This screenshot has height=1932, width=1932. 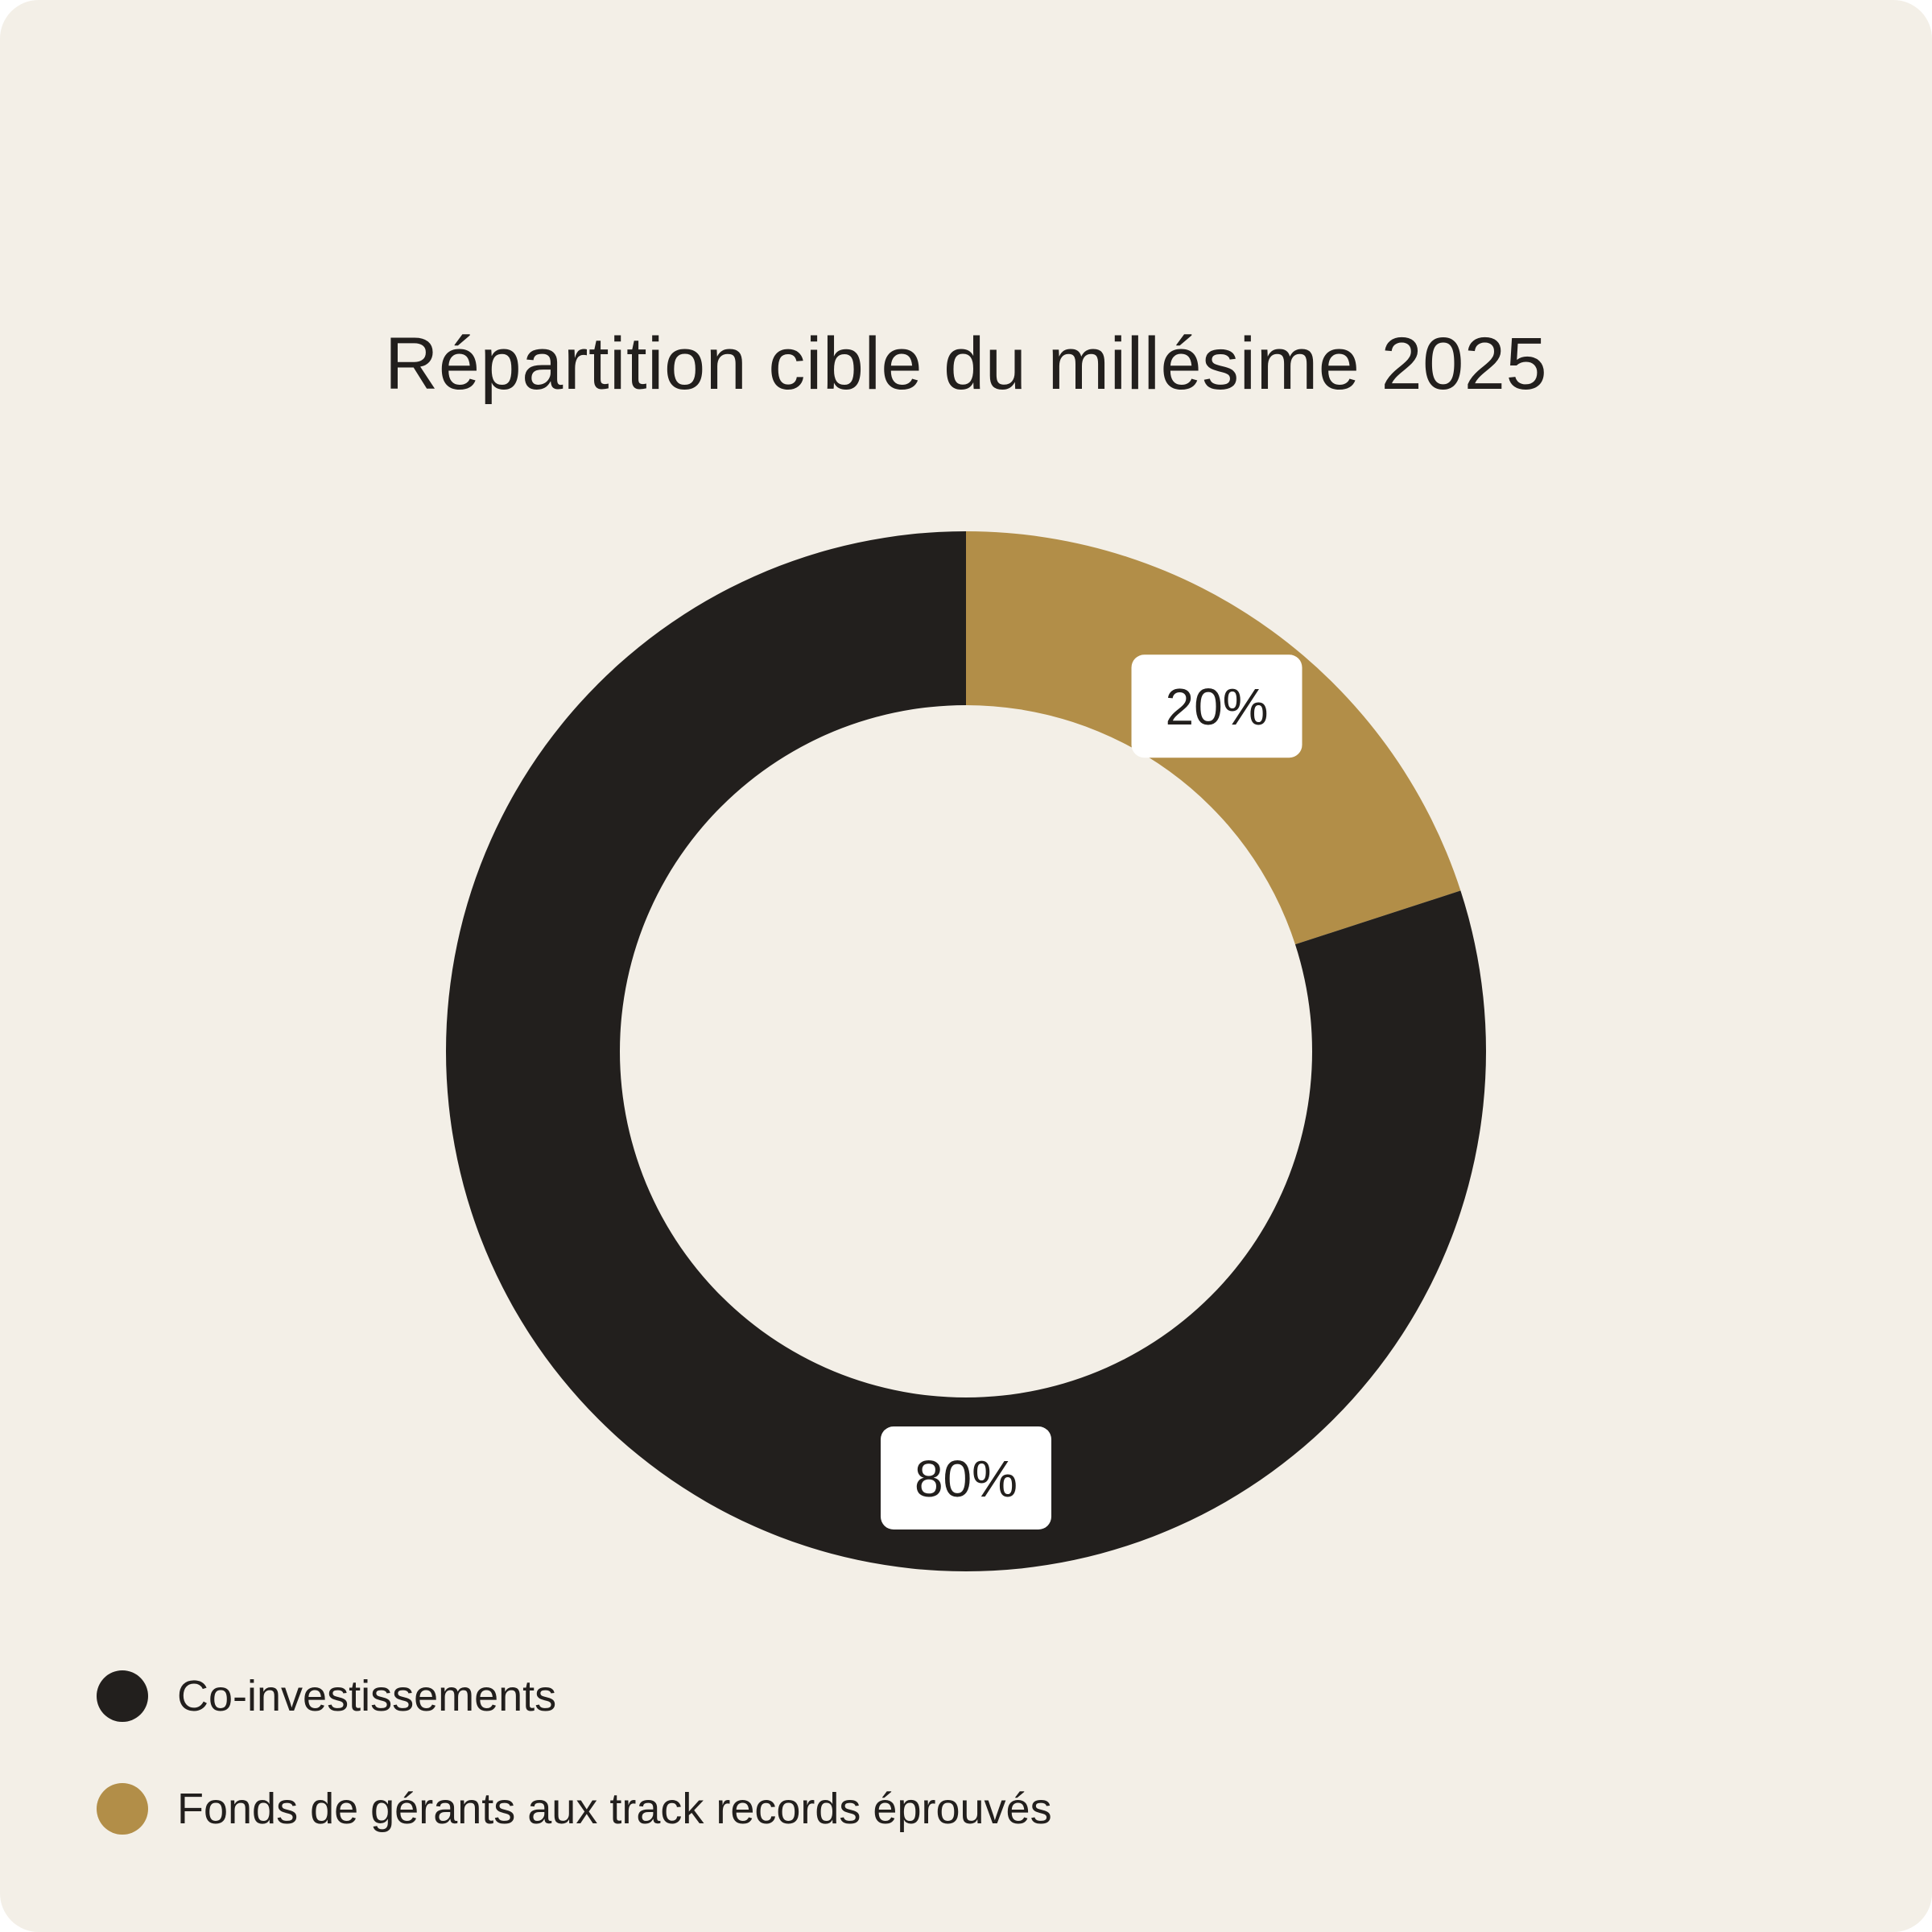 I want to click on slice-value-label-fonds-de-gerants: 20%, so click(x=1216, y=706).